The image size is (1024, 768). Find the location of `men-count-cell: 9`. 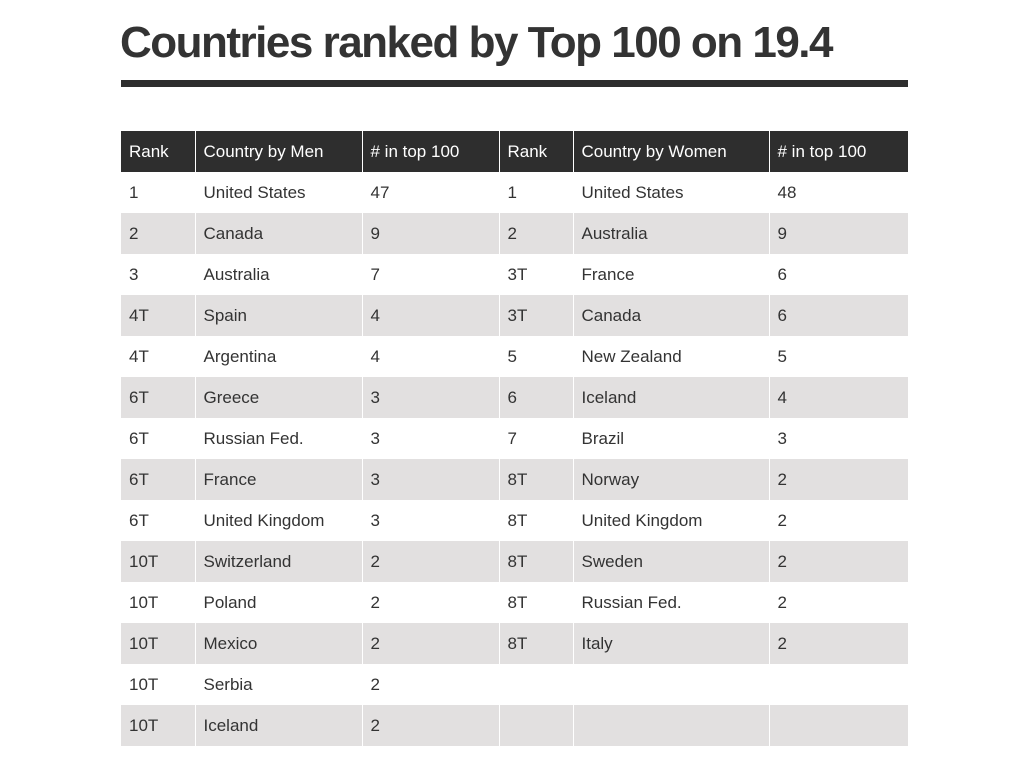

men-count-cell: 9 is located at coordinates (431, 233).